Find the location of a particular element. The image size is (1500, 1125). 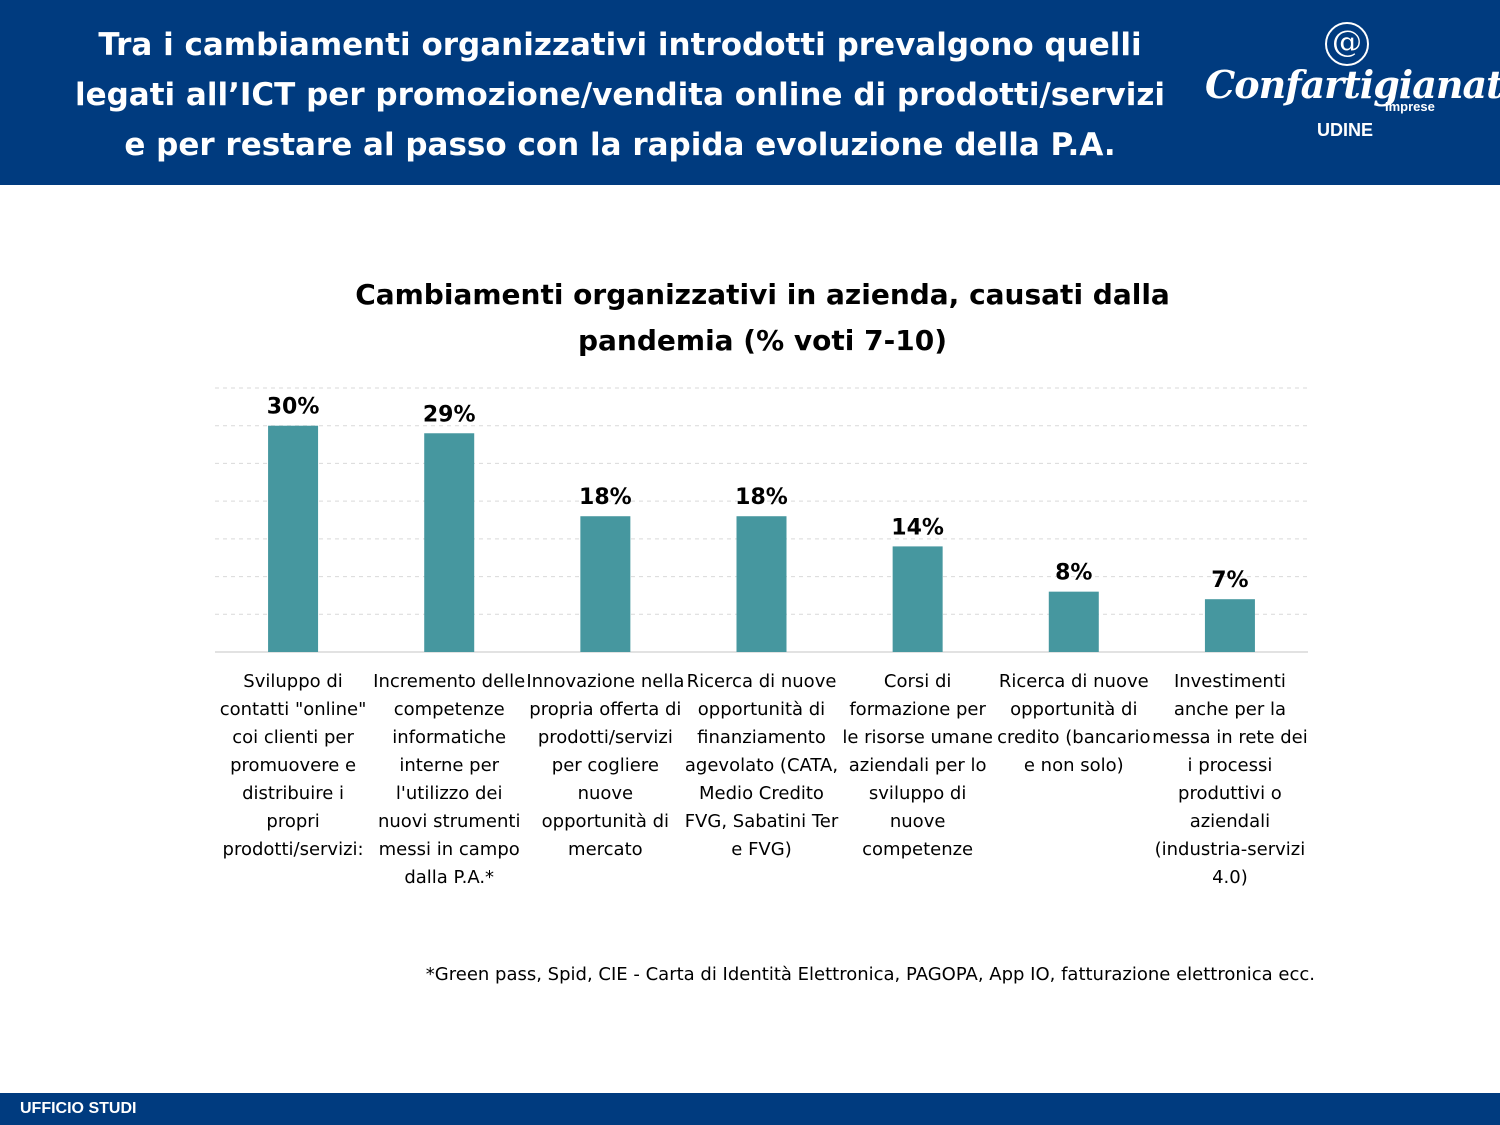

logo-brand: Confartigianato is located at coordinates (1352, 84).